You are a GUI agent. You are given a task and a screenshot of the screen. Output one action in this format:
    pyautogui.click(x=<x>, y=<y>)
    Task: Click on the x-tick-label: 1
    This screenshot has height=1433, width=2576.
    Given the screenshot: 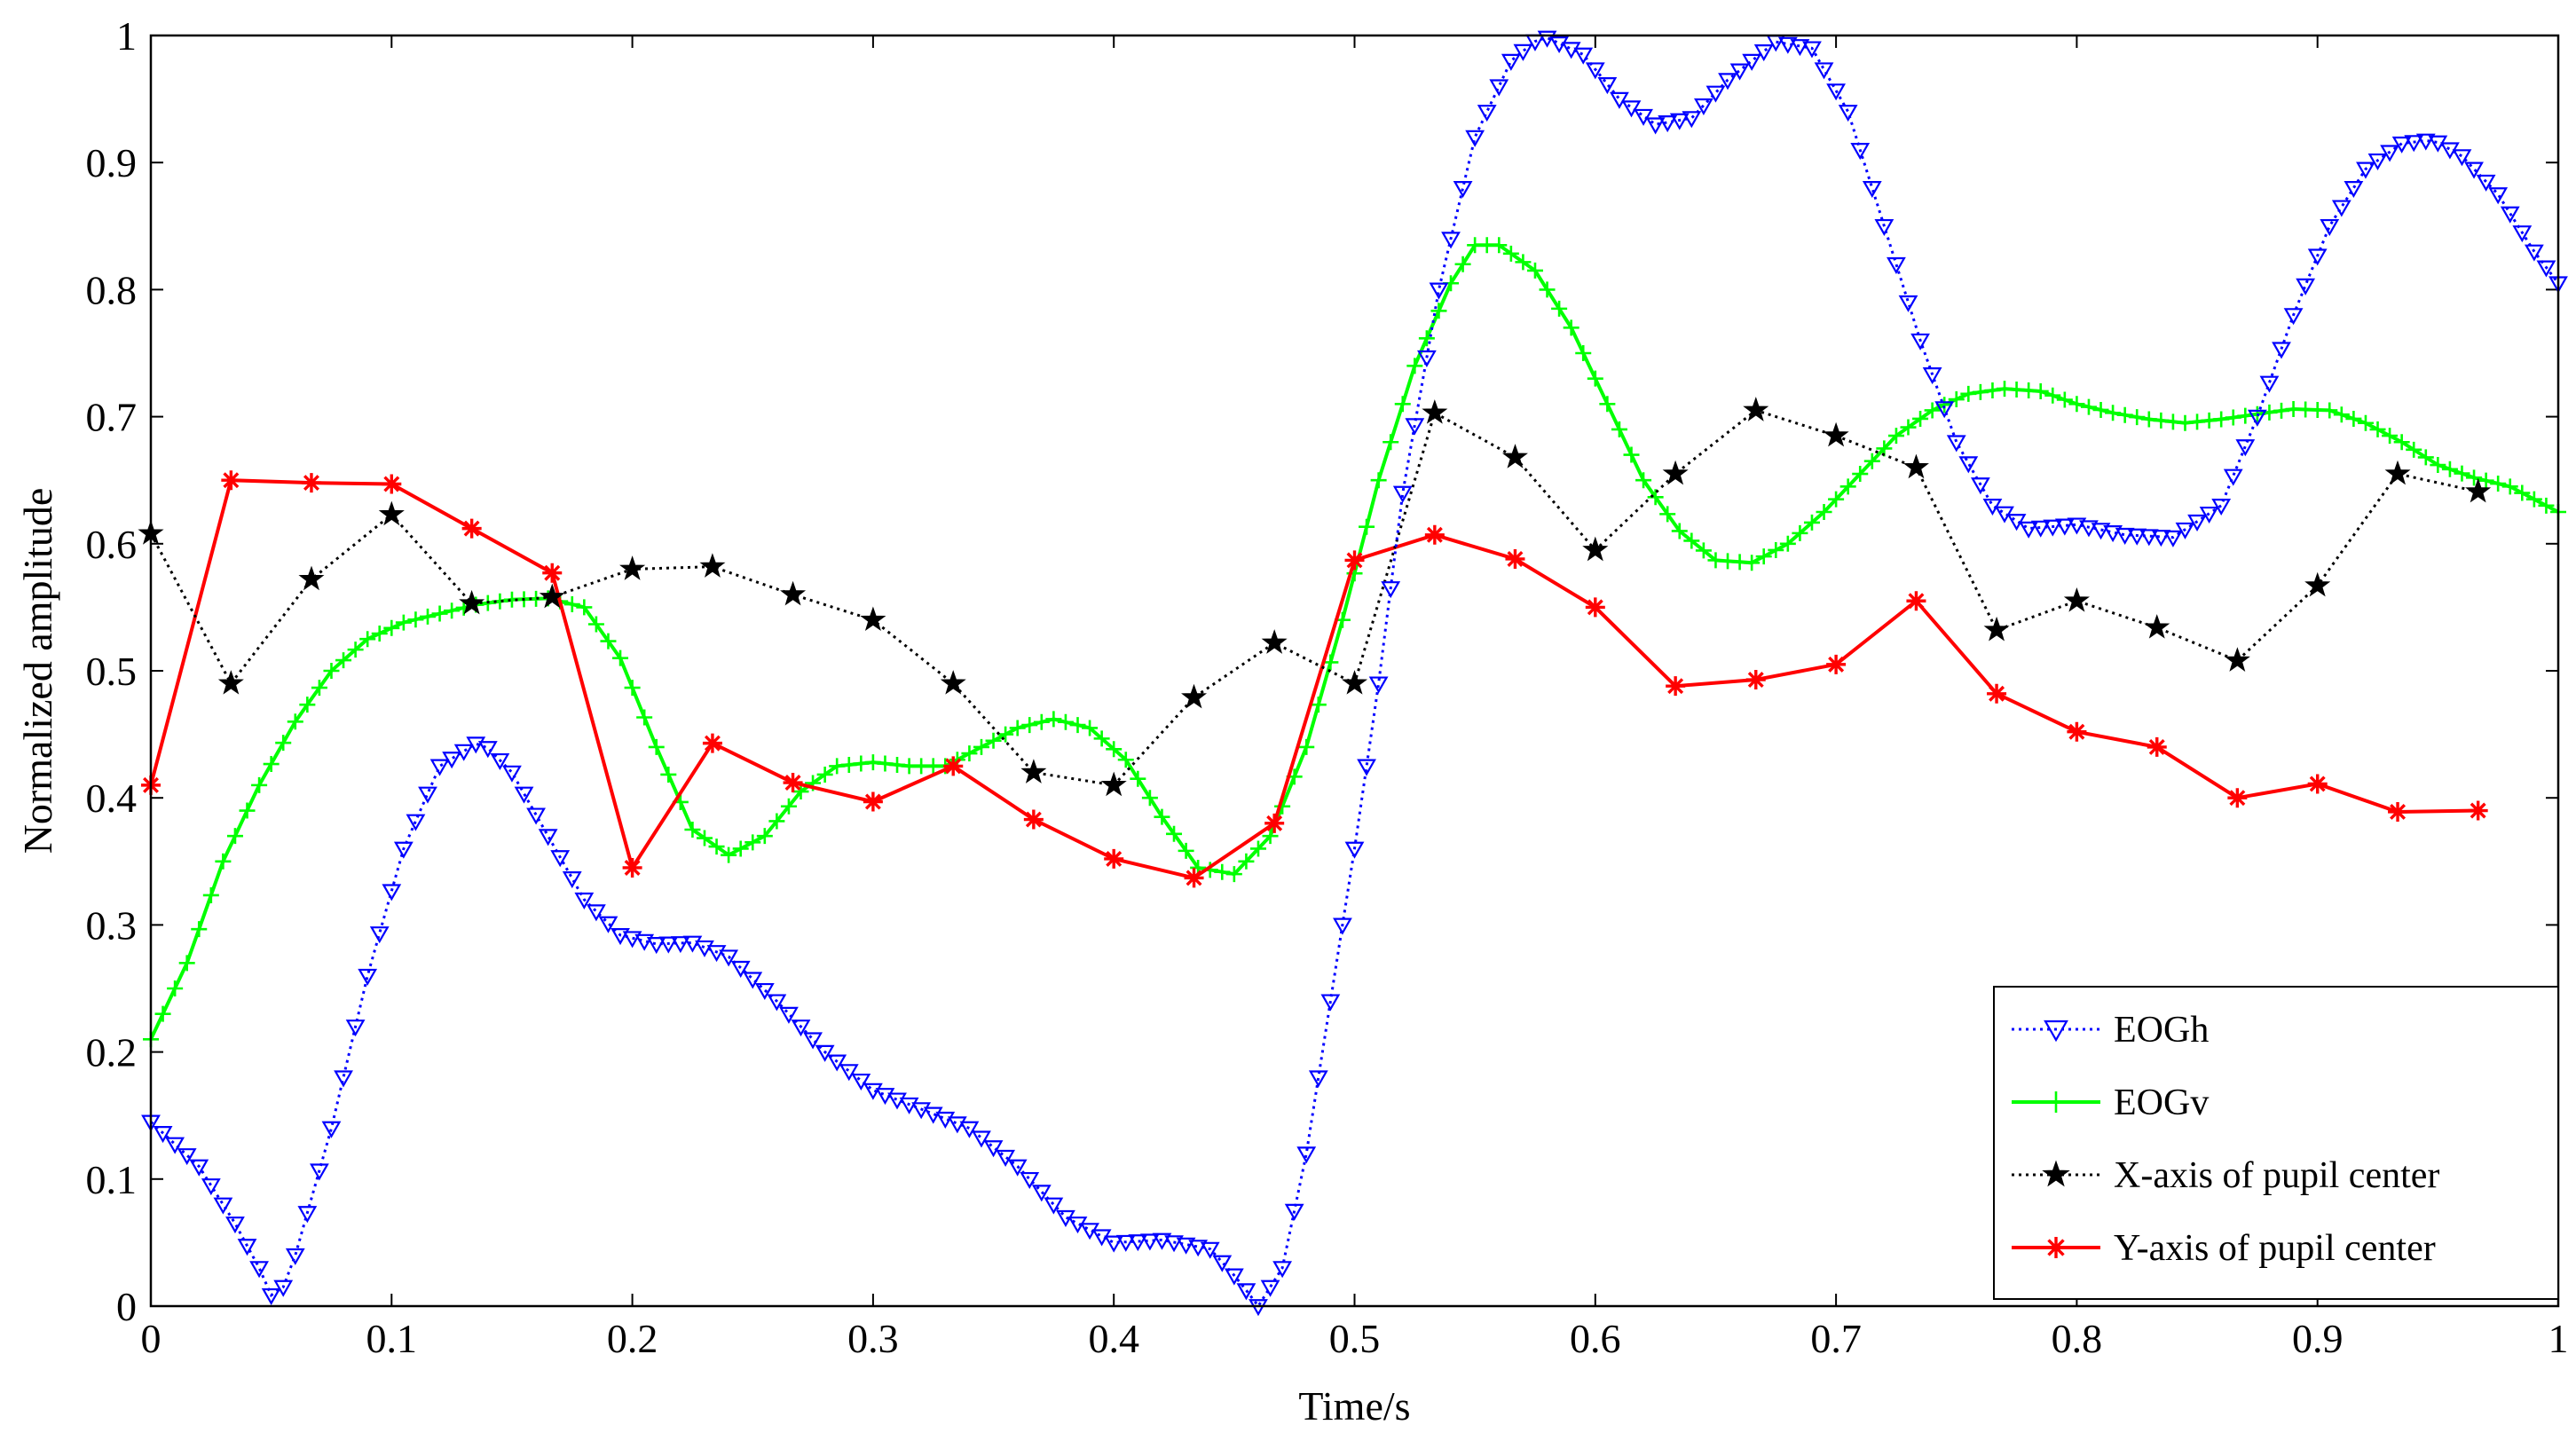 What is the action you would take?
    pyautogui.click(x=2559, y=1338)
    